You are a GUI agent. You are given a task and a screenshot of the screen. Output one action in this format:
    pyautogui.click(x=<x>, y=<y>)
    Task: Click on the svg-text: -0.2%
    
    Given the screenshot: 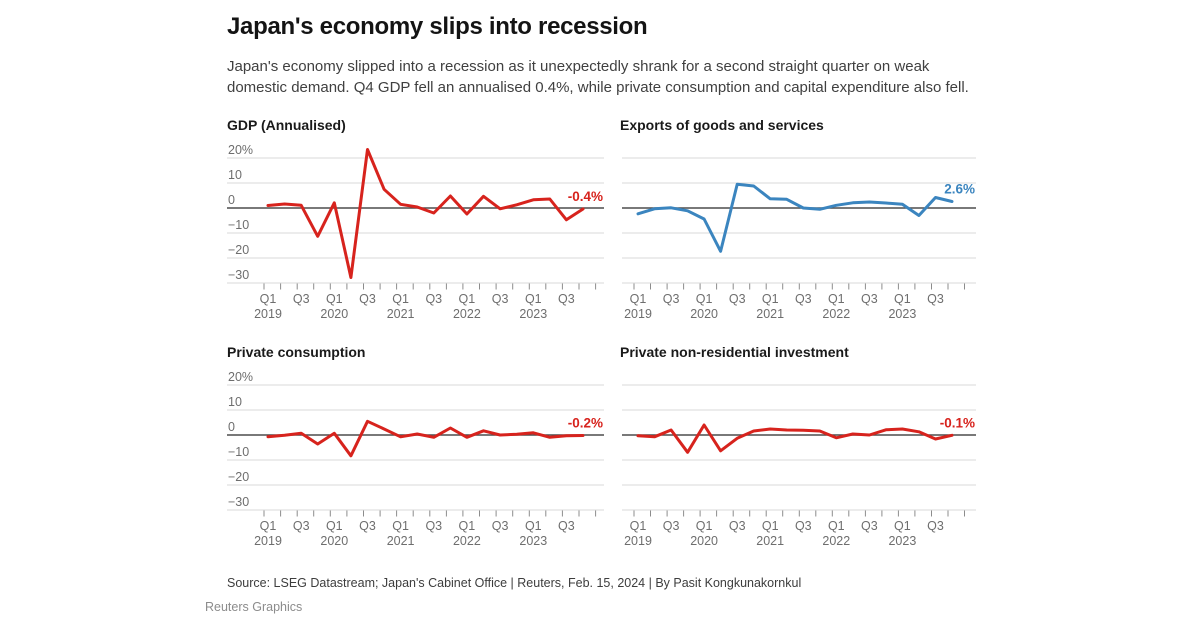 What is the action you would take?
    pyautogui.click(x=585, y=423)
    